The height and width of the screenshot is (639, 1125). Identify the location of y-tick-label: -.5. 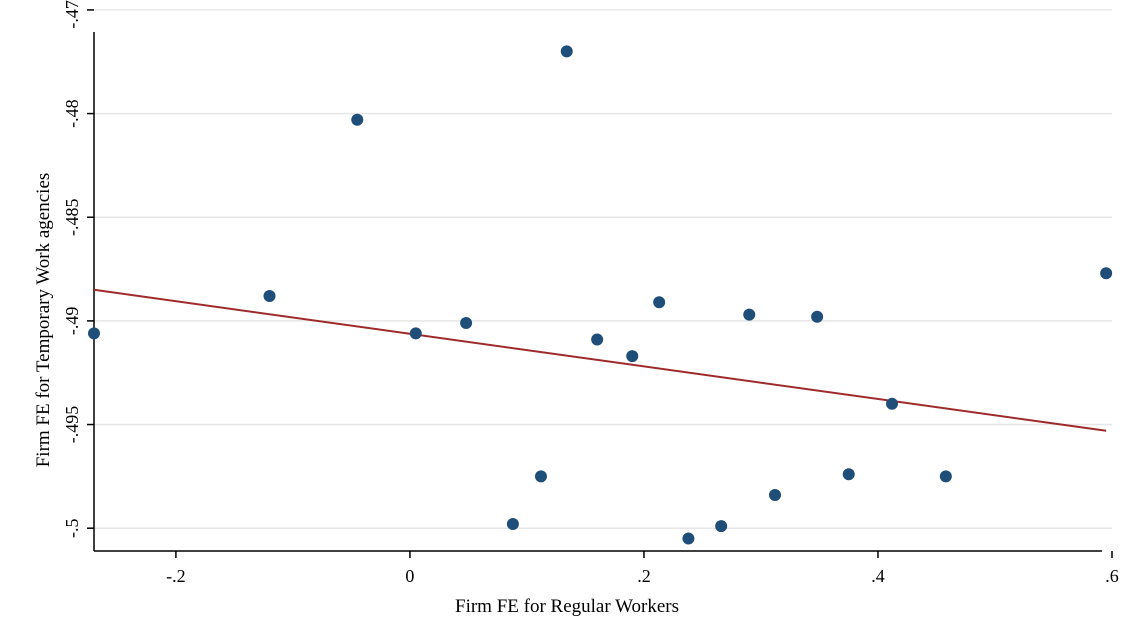
(72, 528).